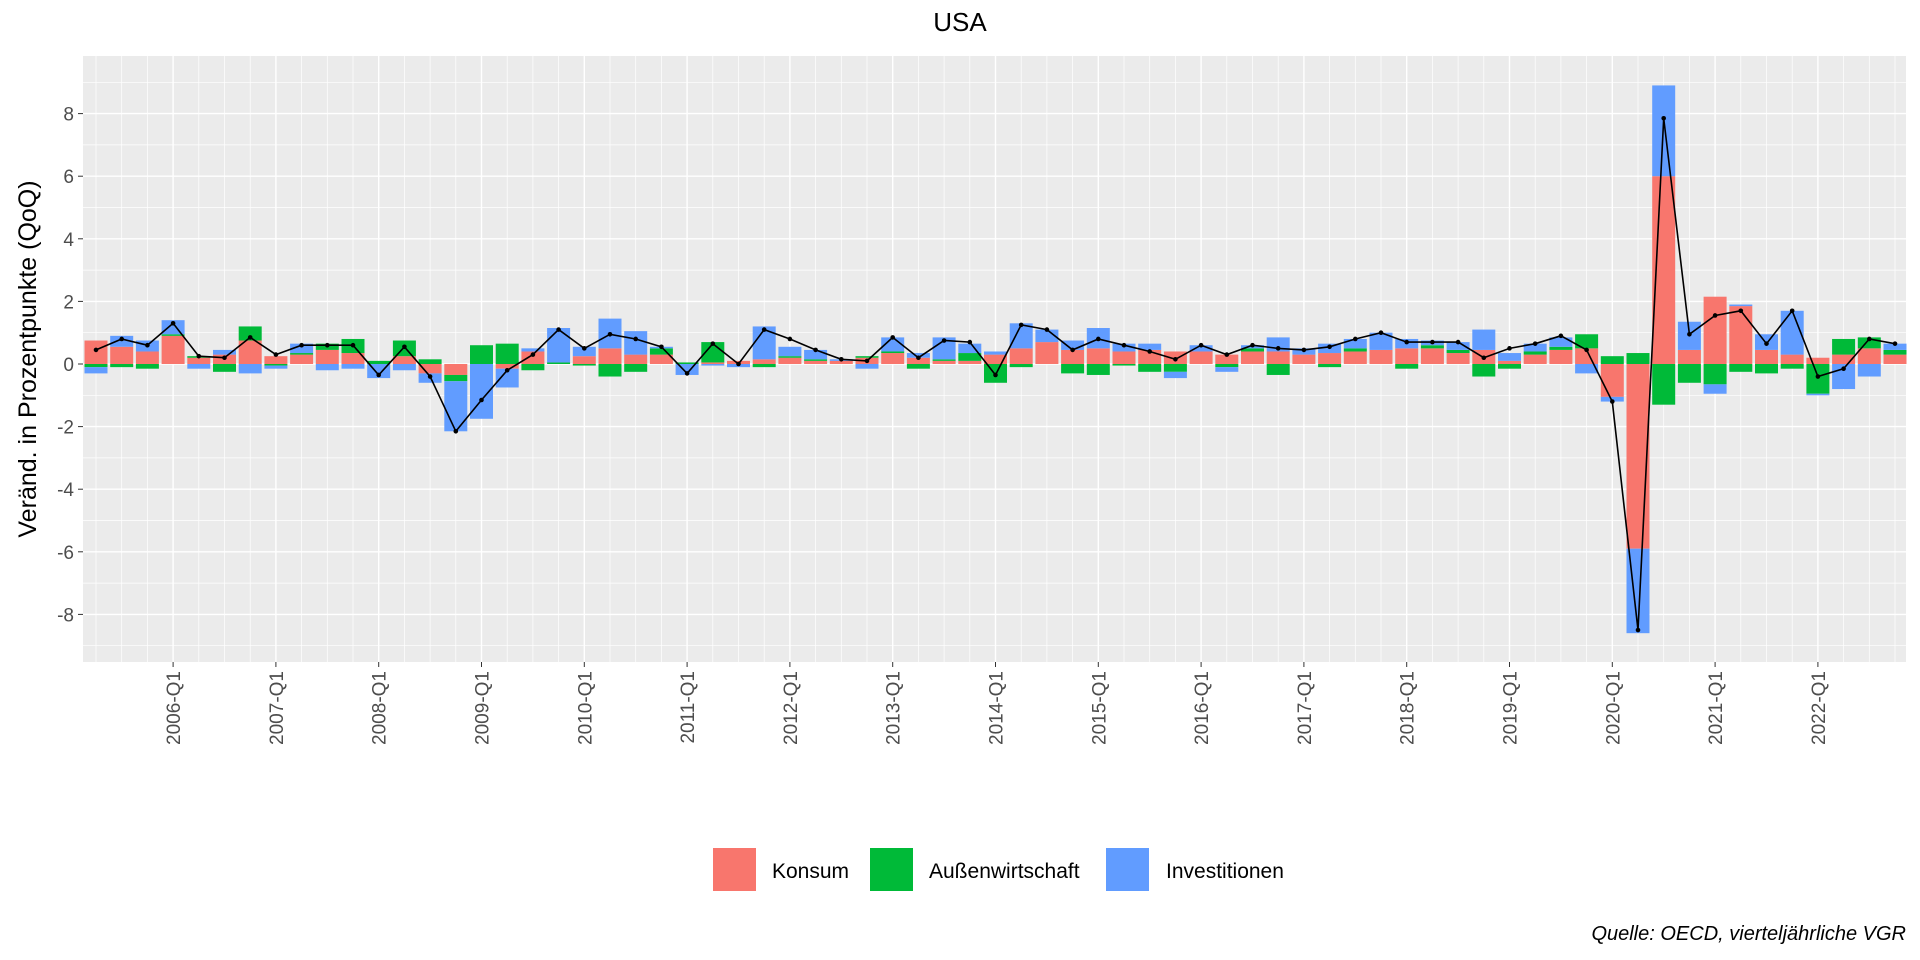 Image resolution: width=1920 pixels, height=960 pixels. Describe the element at coordinates (277, 708) in the screenshot. I see `x-tick-label: 2007-Q1` at that location.